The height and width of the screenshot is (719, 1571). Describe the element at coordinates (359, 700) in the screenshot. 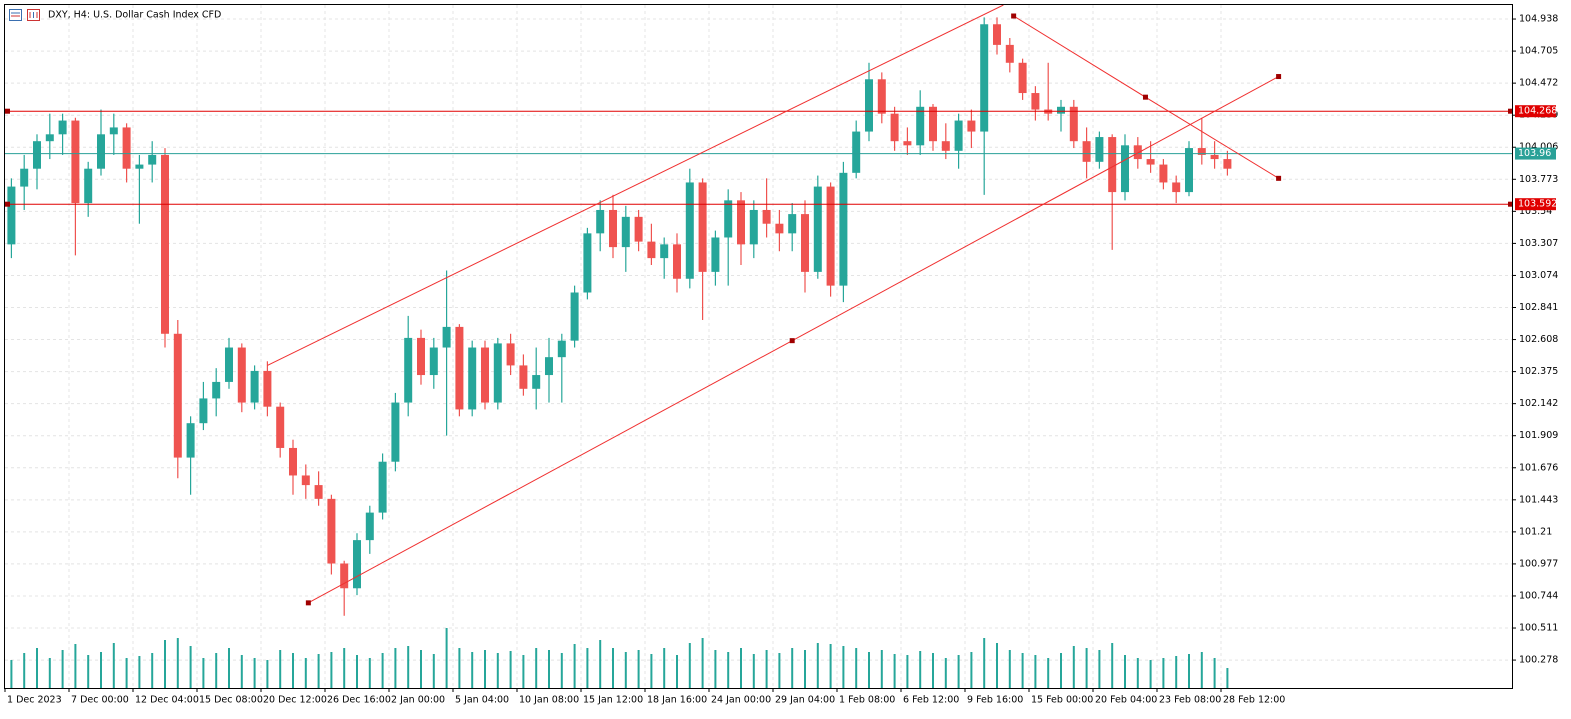

I see `x-tick-label: 26 Dec 16:00` at that location.